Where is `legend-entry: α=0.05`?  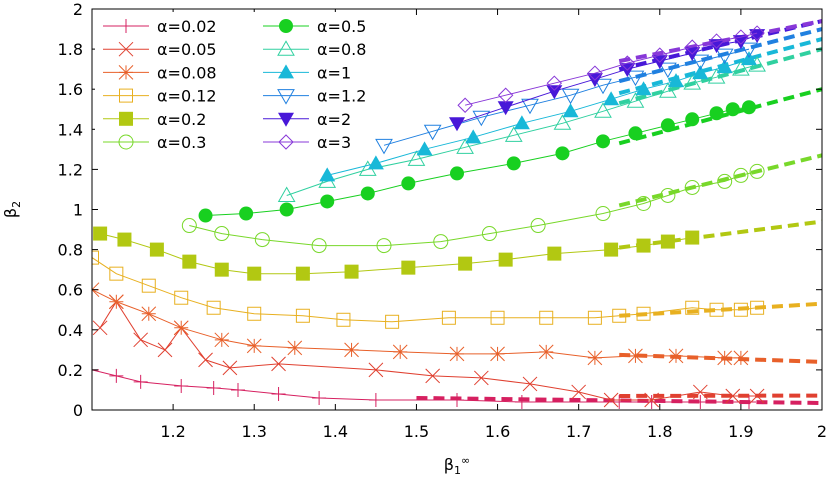
legend-entry: α=0.05 is located at coordinates (160, 49).